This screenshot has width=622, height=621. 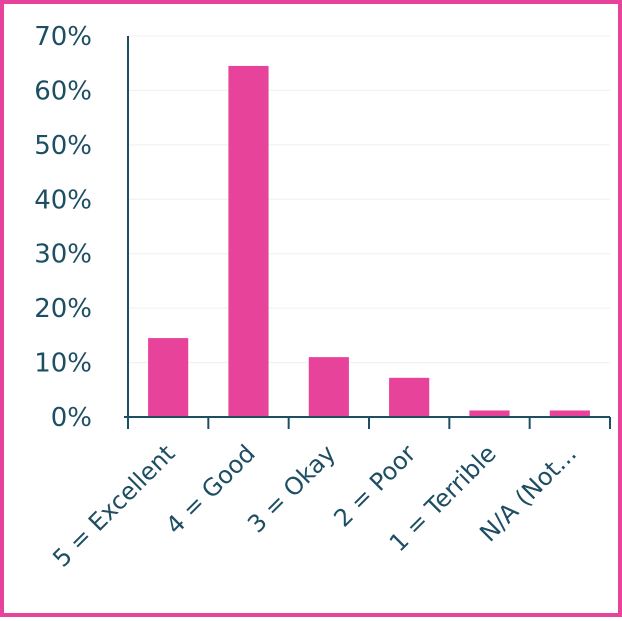 I want to click on y-tick-label: 70%, so click(x=63, y=37).